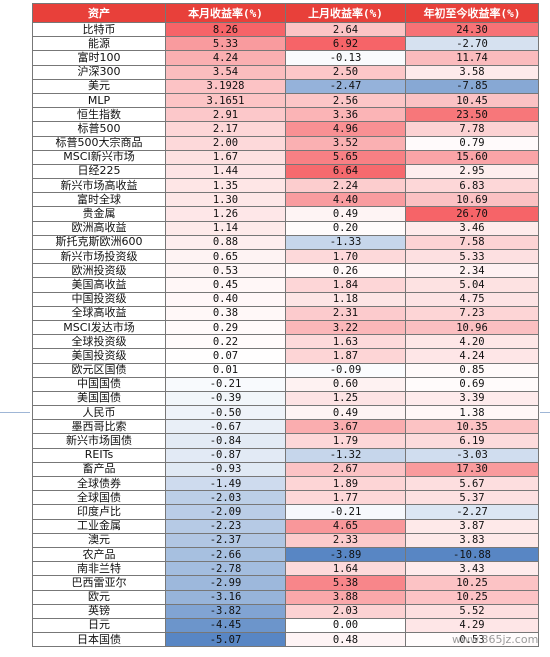 The width and height of the screenshot is (550, 657). What do you see at coordinates (225, 86) in the screenshot?
I see `return-cell: 3.1928` at bounding box center [225, 86].